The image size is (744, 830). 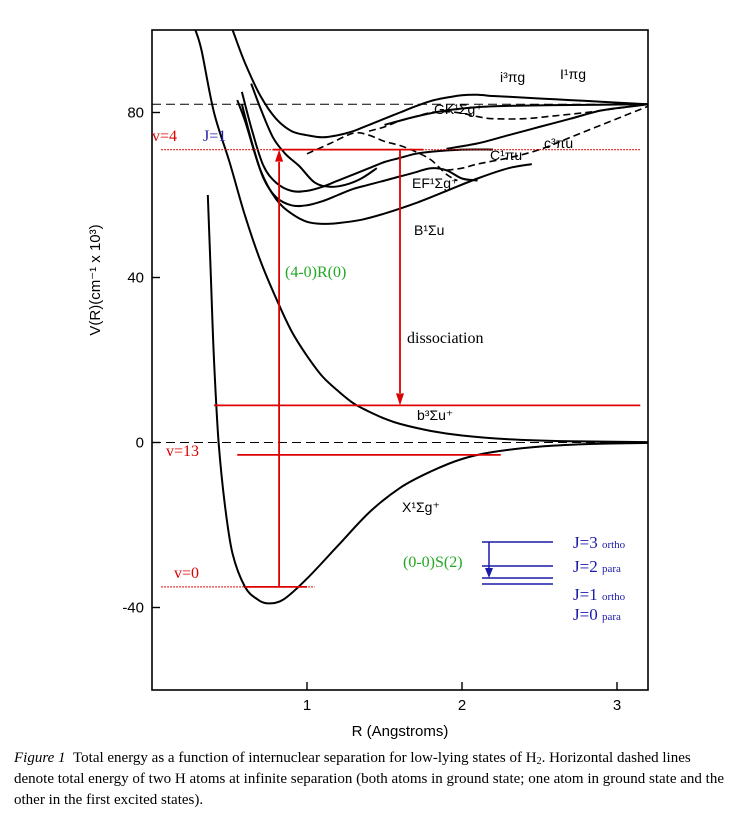 I want to click on state-label-GK: GK¹Σg⁺, so click(x=458, y=109).